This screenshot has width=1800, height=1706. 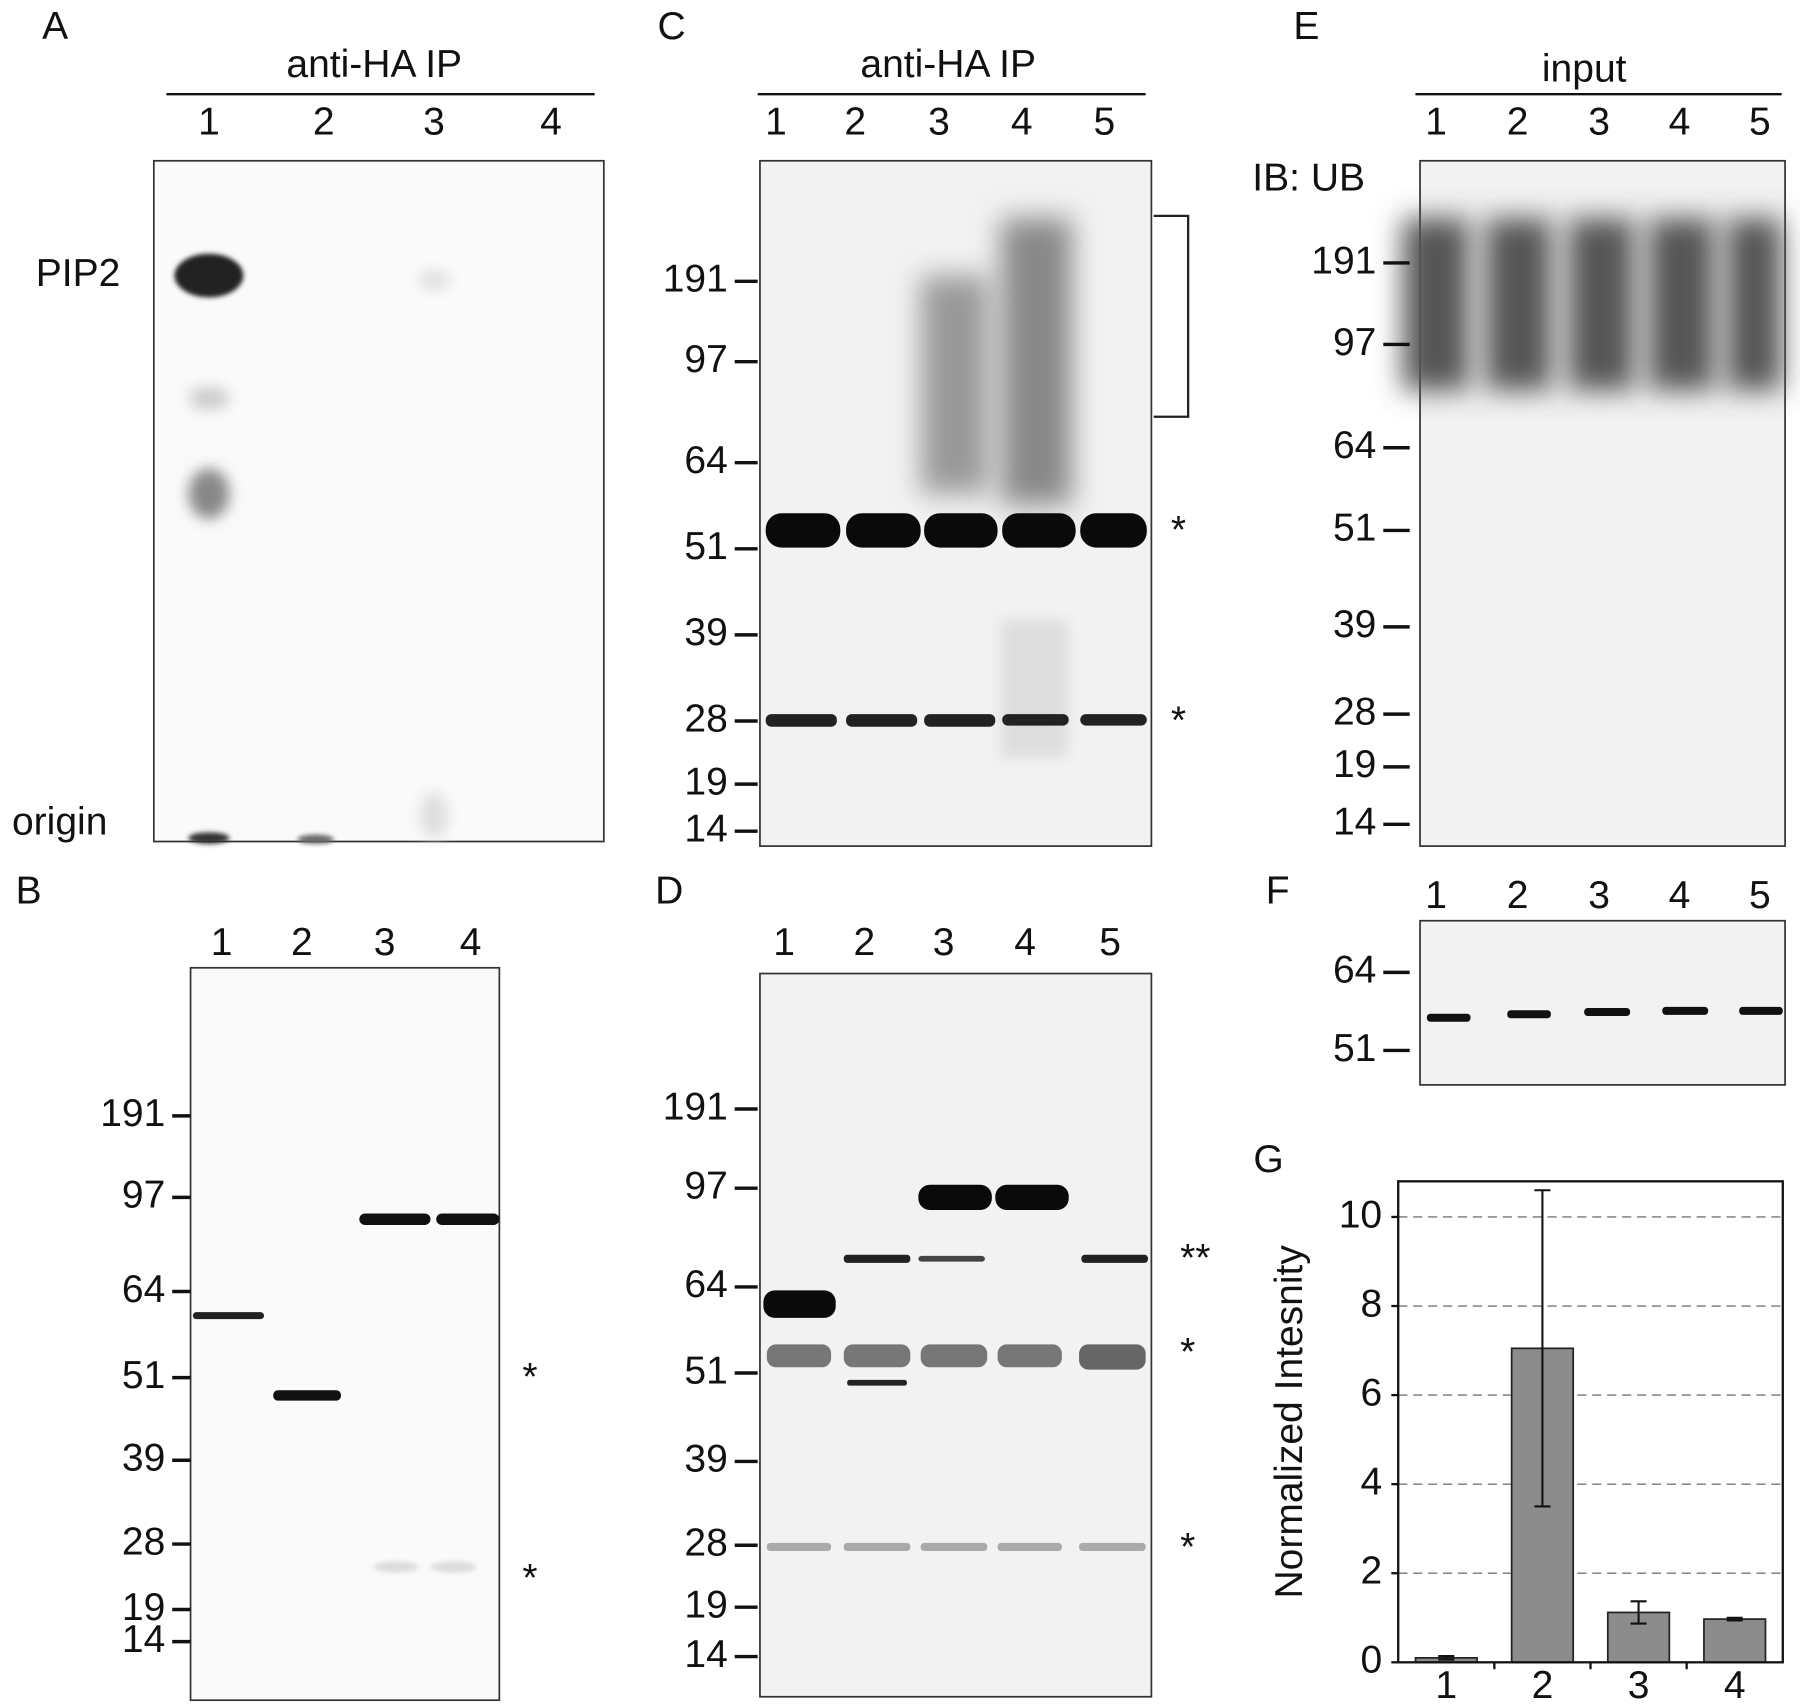 I want to click on x-tick-label: 2, so click(x=1543, y=1685).